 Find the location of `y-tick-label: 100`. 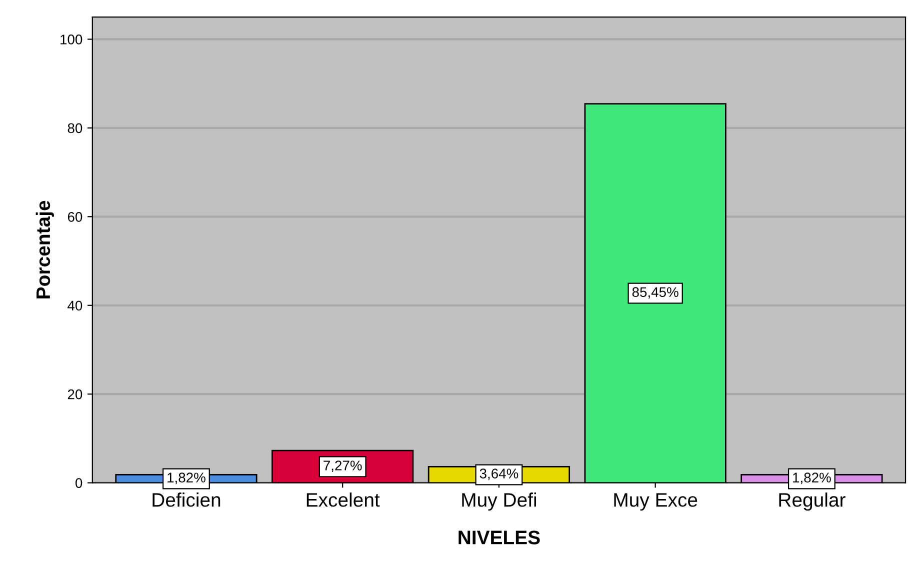

y-tick-label: 100 is located at coordinates (71, 39).